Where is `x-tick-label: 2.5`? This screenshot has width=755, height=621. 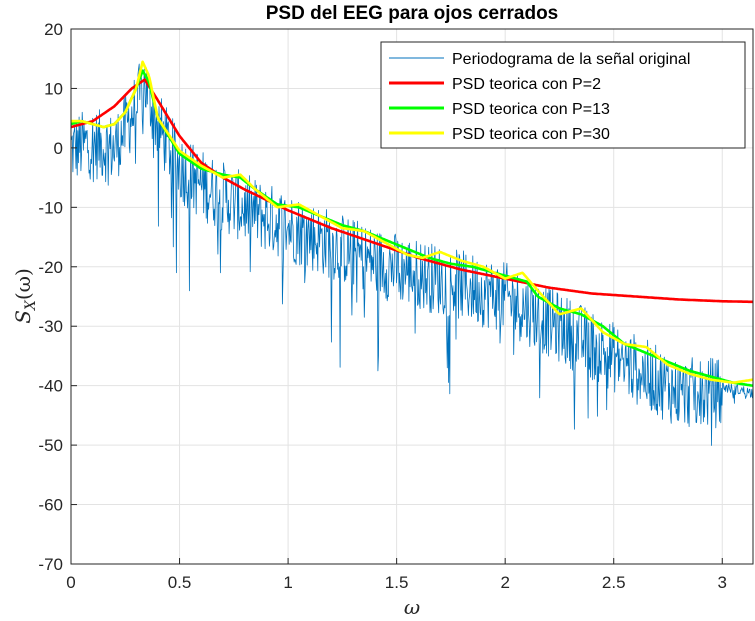
x-tick-label: 2.5 is located at coordinates (614, 582).